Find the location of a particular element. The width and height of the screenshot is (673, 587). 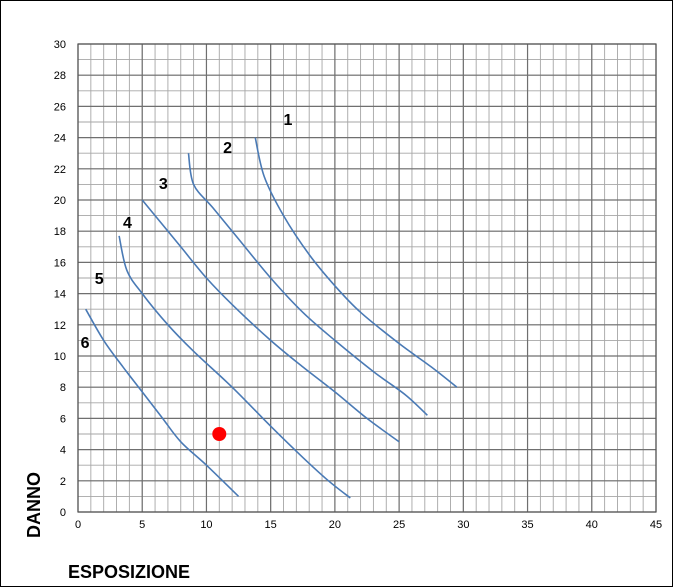

curve-label-4: 4 is located at coordinates (127, 223).